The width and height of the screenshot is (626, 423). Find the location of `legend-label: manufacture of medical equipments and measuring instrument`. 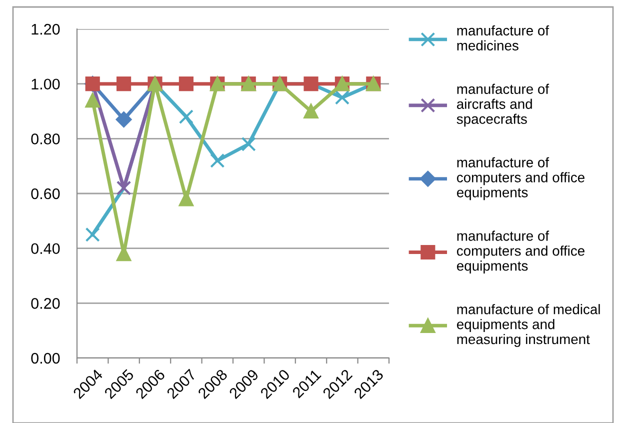

legend-label: manufacture of medical equipments and measuring instrument is located at coordinates (528, 325).